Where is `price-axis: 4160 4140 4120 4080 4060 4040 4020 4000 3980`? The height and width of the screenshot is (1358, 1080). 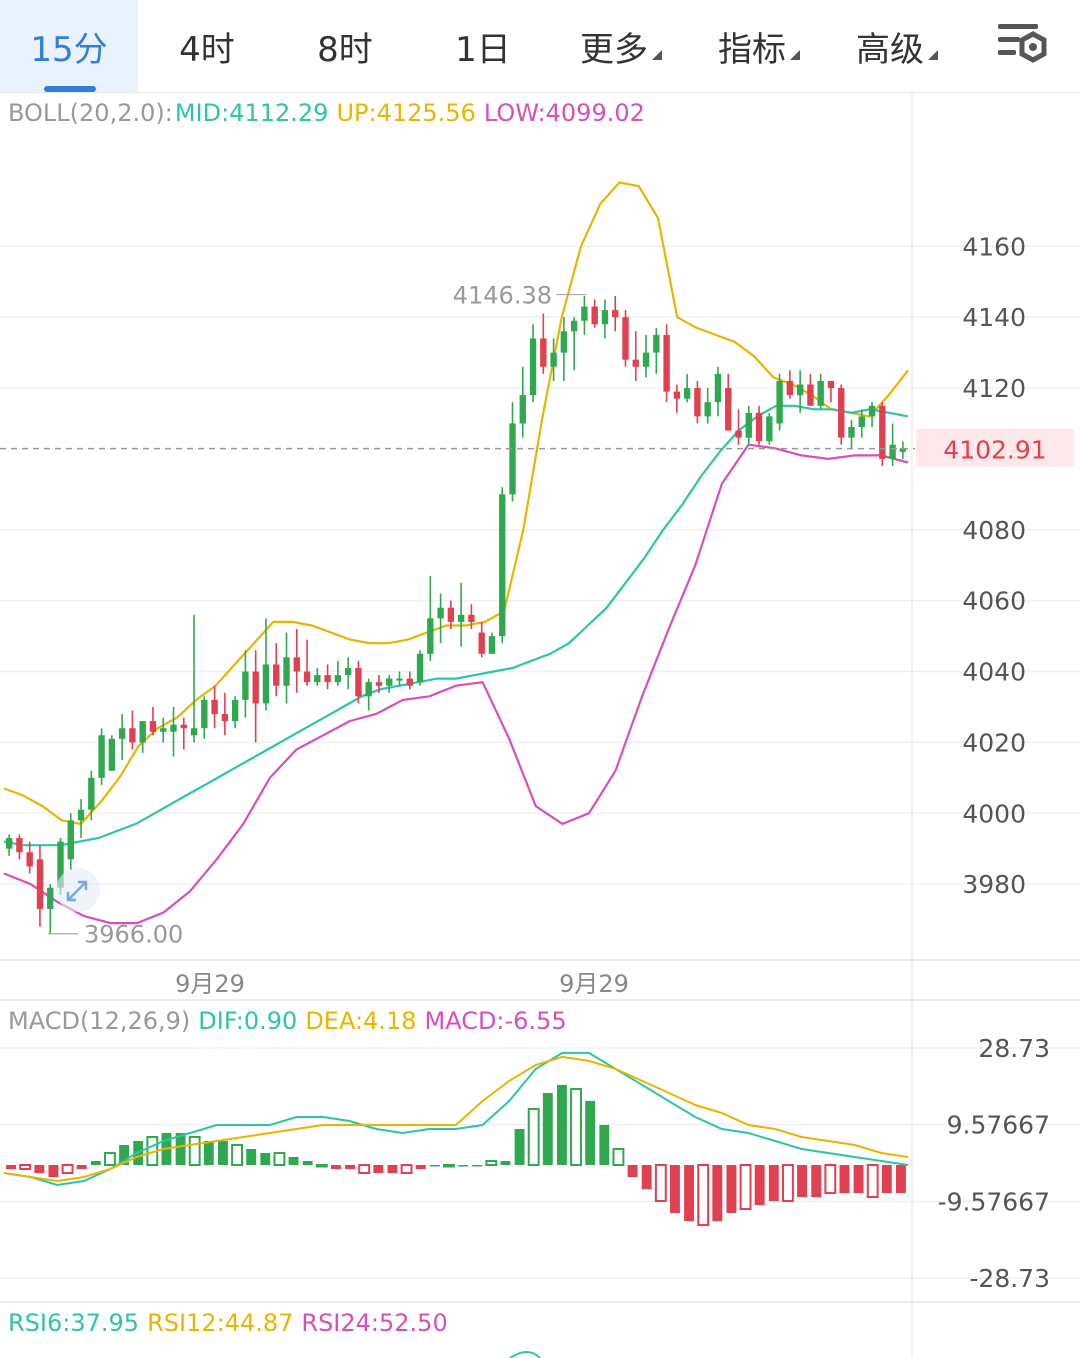 price-axis: 4160 4140 4120 4080 4060 4040 4020 4000 3980 is located at coordinates (994, 565).